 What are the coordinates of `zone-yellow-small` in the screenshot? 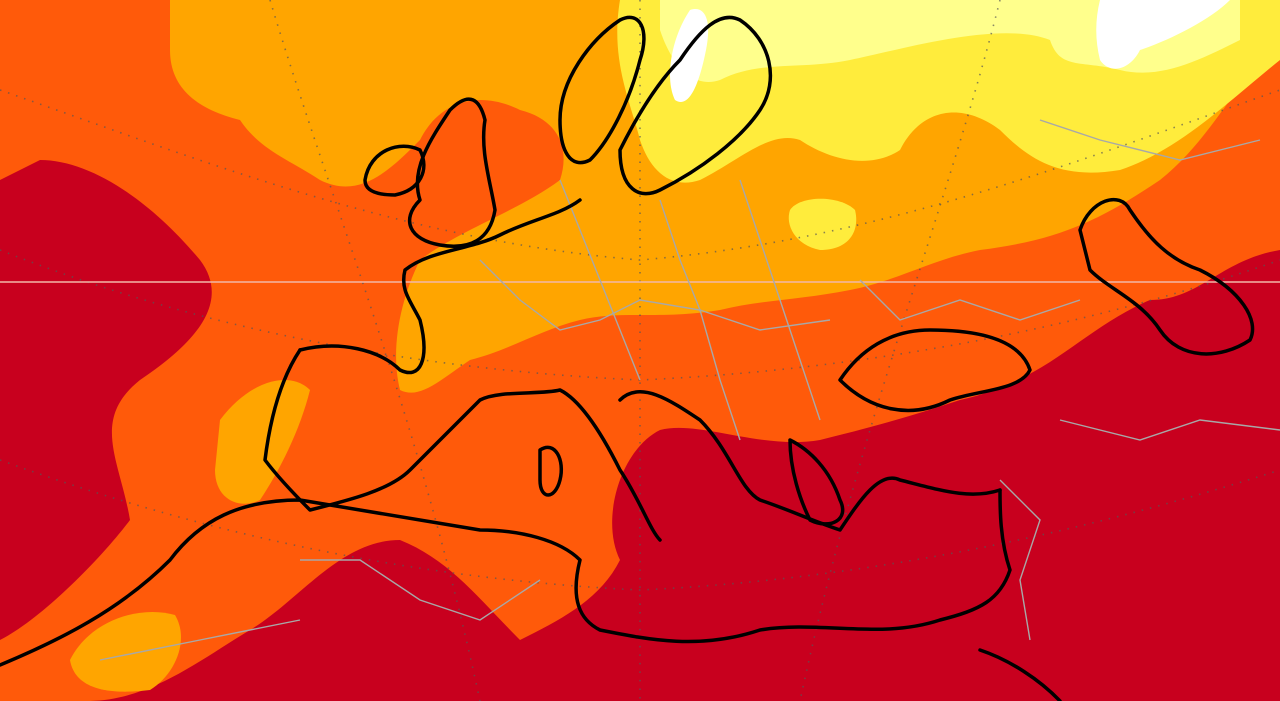 It's located at (822, 224).